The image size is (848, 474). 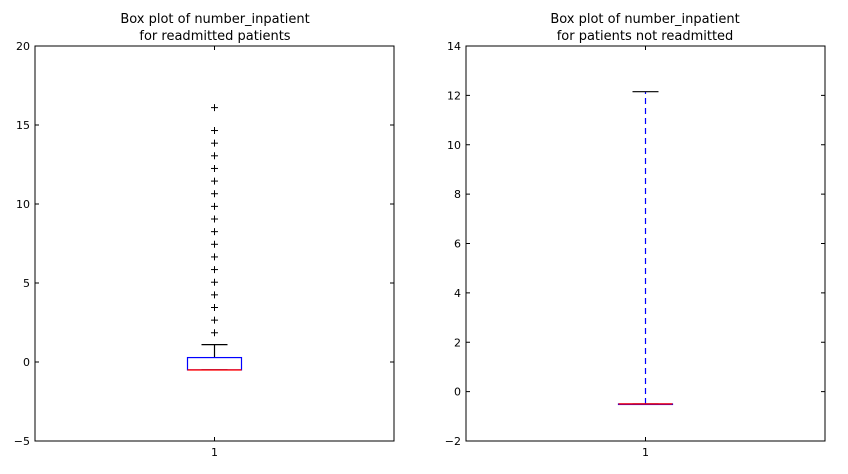 What do you see at coordinates (22, 441) in the screenshot?
I see `y-tick-label: −5` at bounding box center [22, 441].